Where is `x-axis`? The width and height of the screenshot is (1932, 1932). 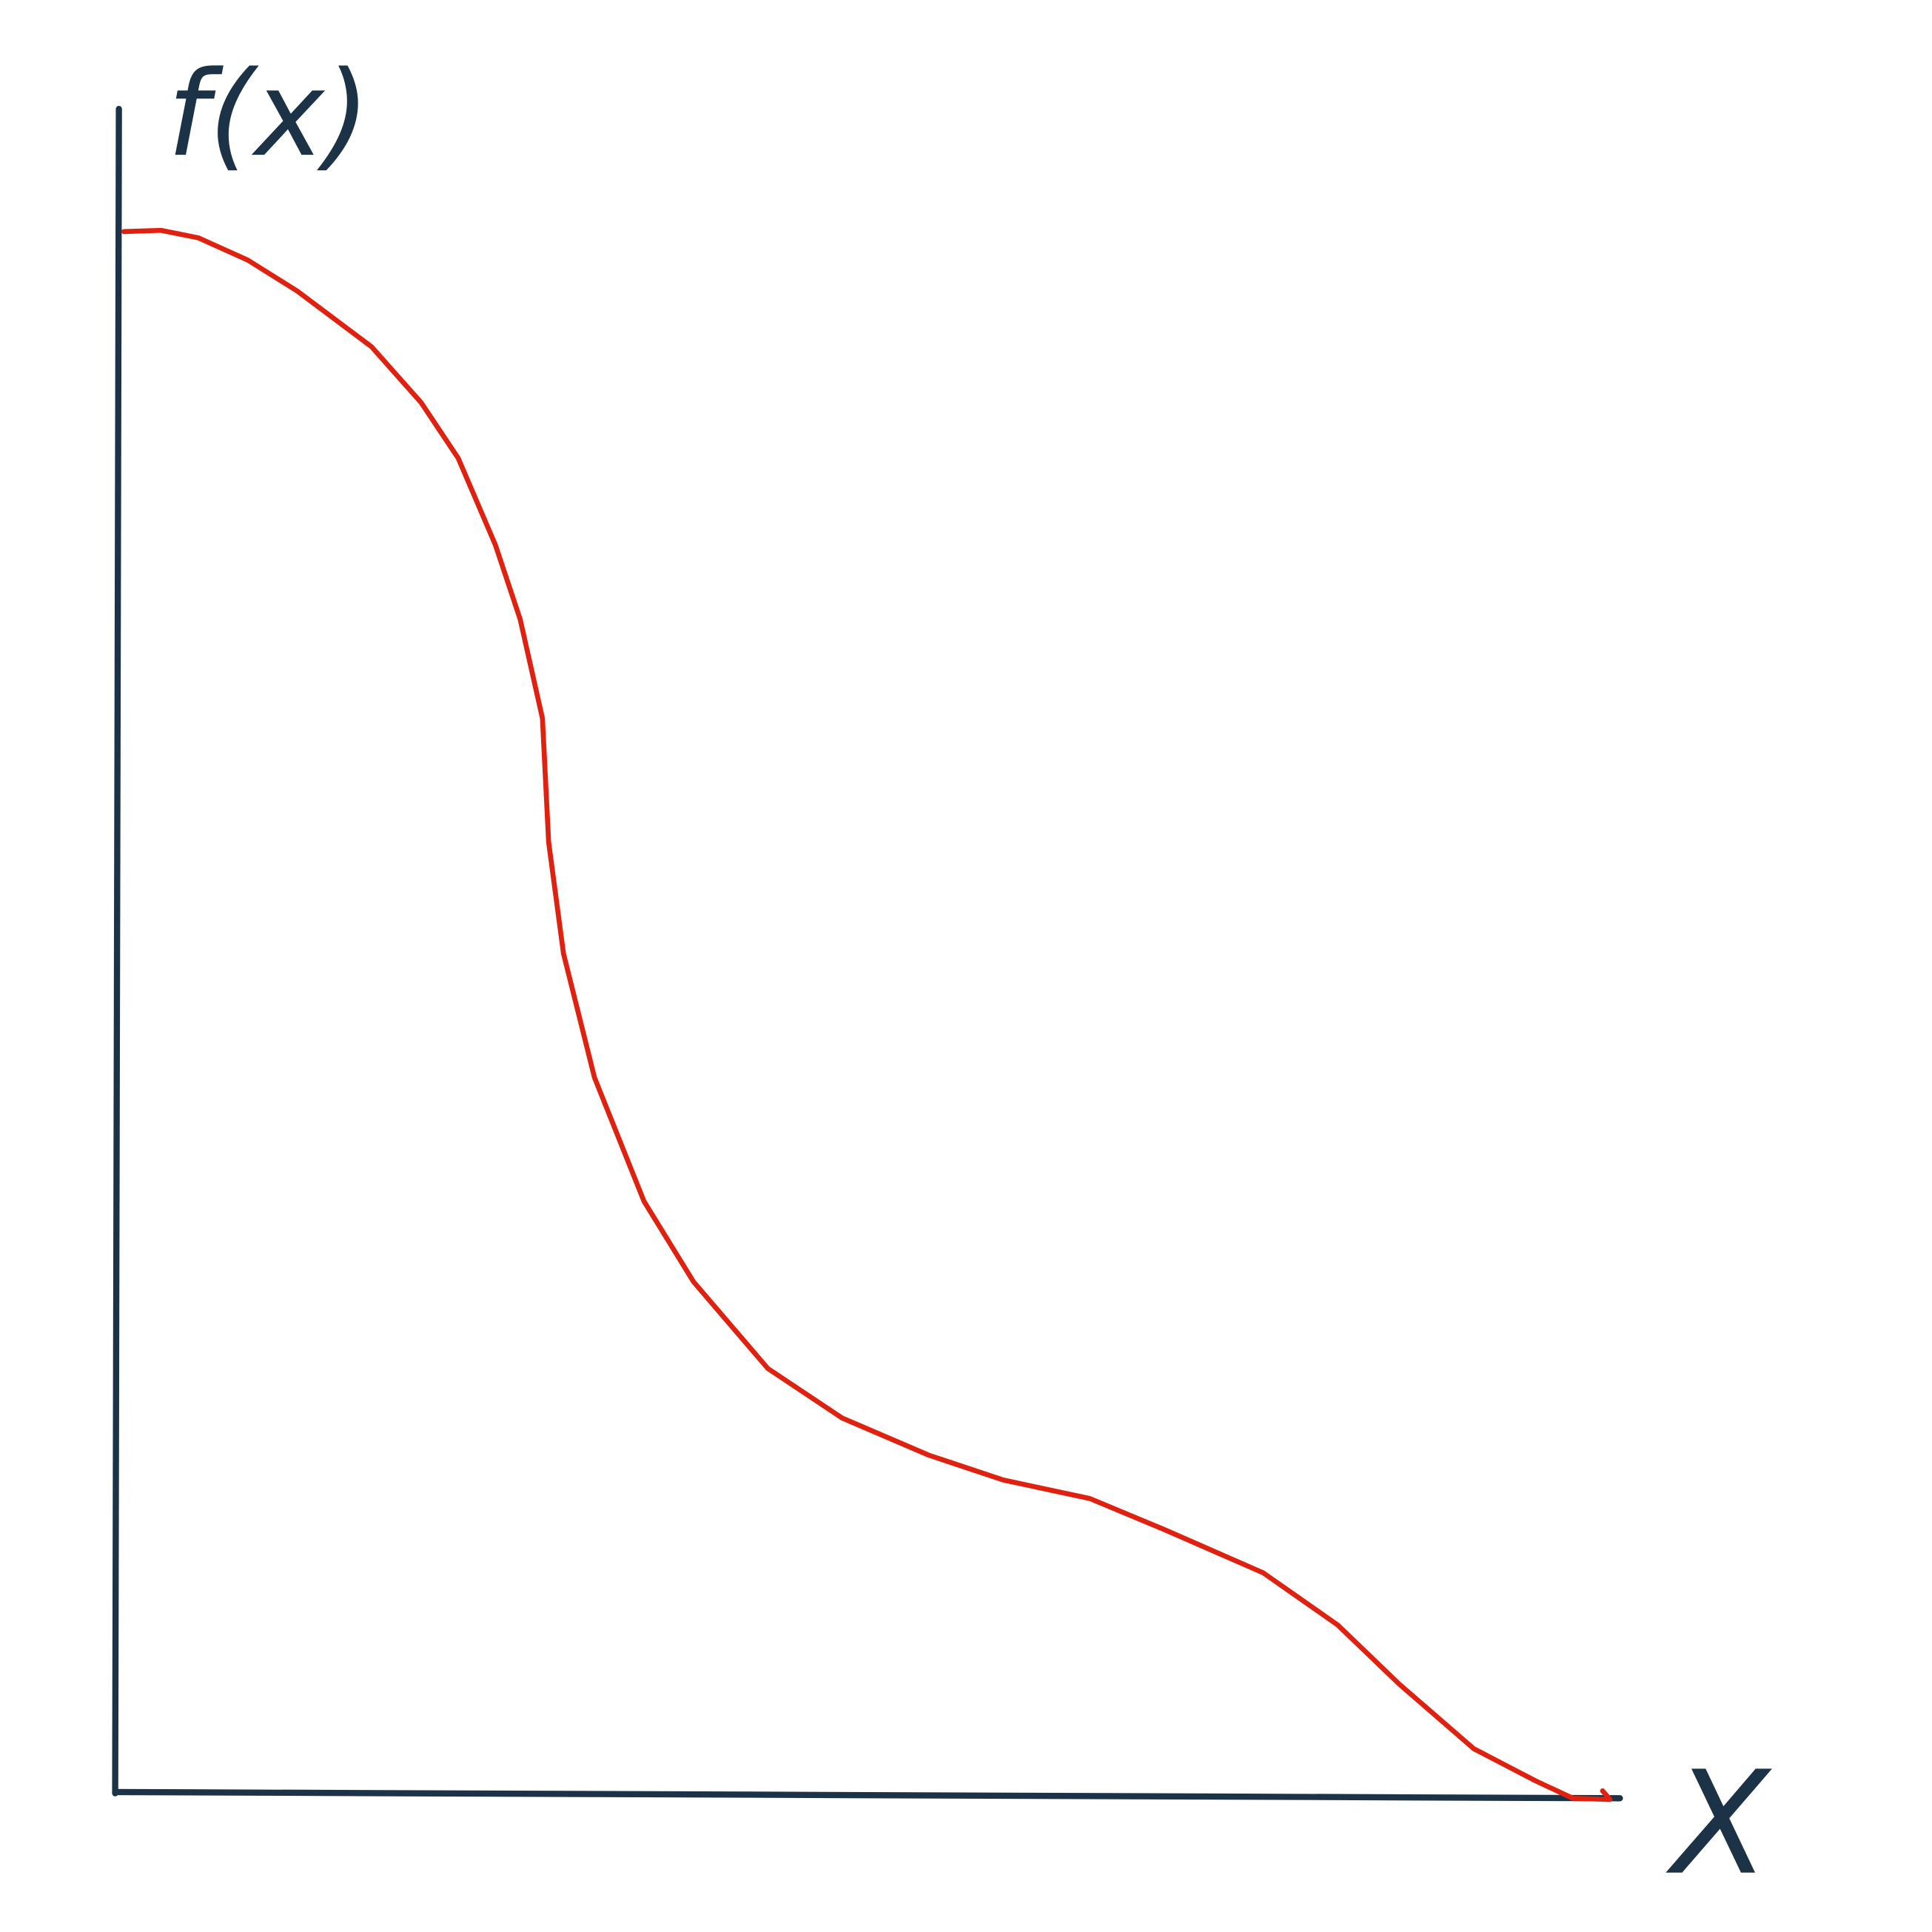
x-axis is located at coordinates (867, 1795).